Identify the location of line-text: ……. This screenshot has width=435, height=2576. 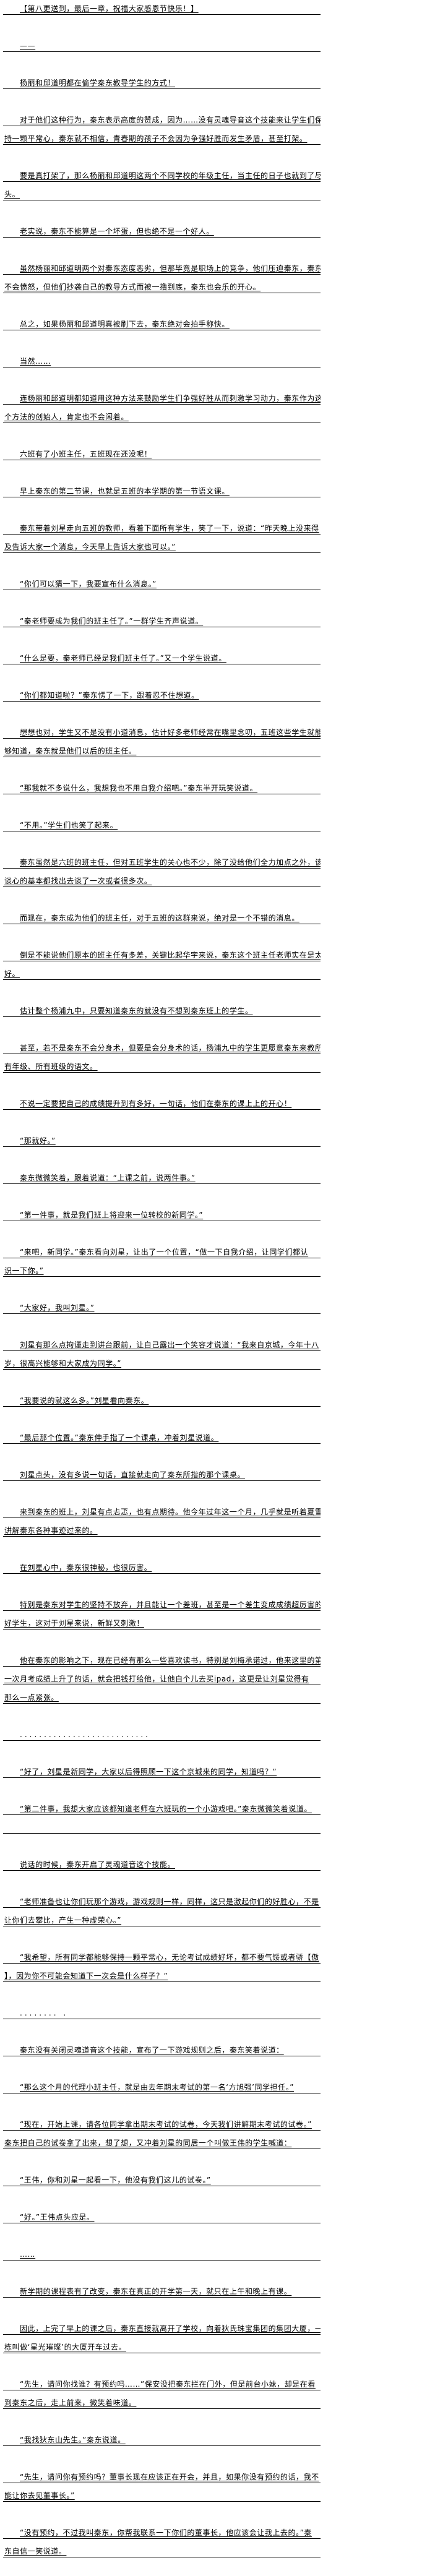
(28, 2254).